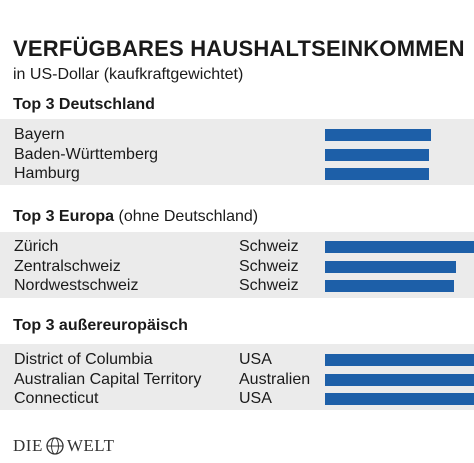 This screenshot has height=463, width=474. Describe the element at coordinates (39, 134) in the screenshot. I see `row-label: Bayern` at that location.